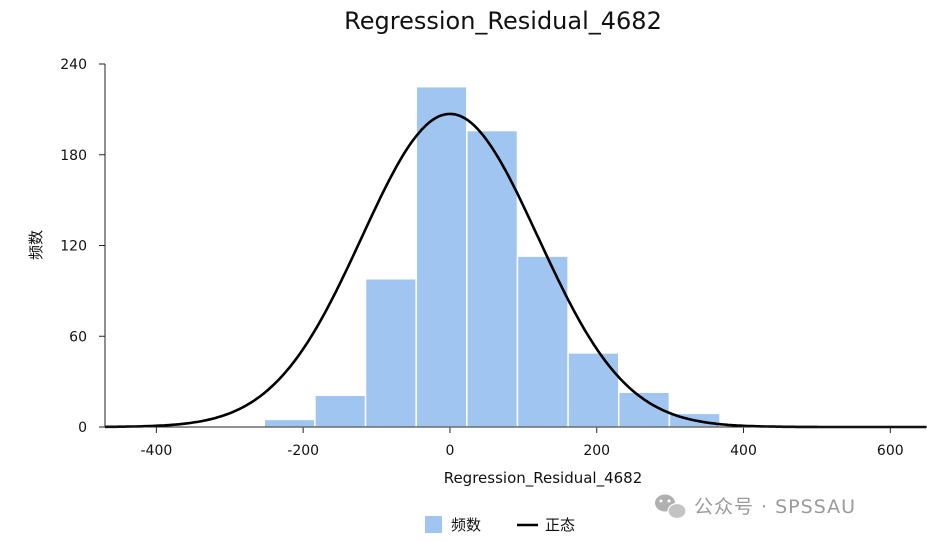  Describe the element at coordinates (78, 337) in the screenshot. I see `y-tick-label: 60` at that location.